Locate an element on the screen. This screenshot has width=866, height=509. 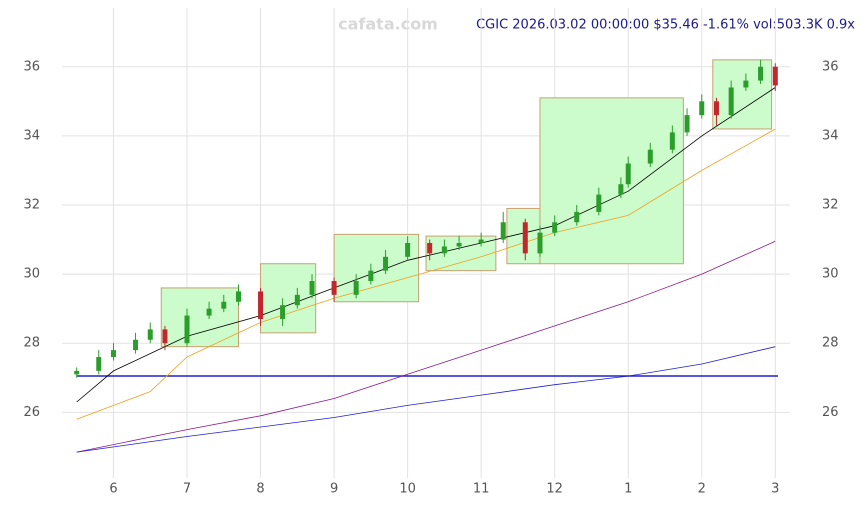
y-tick-label: 34 is located at coordinates (31, 135).